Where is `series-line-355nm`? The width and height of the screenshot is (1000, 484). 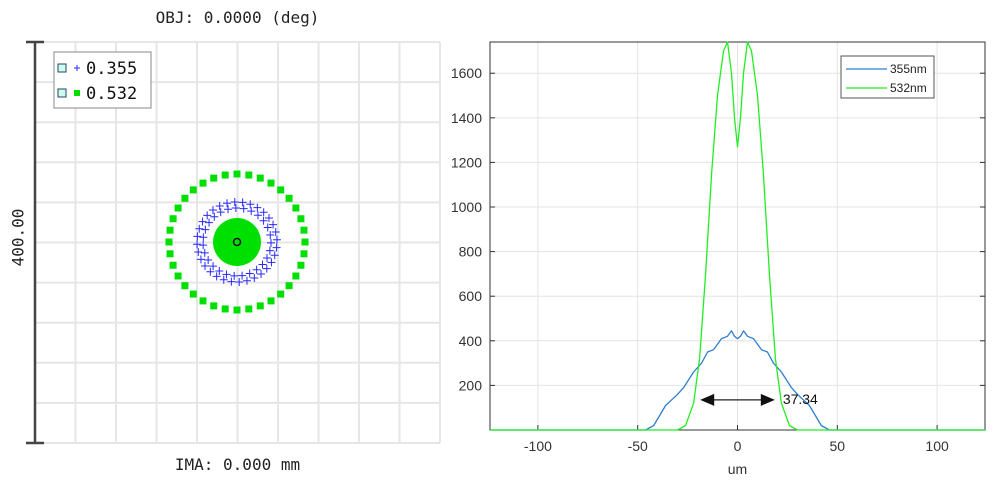
series-line-355nm is located at coordinates (737, 380).